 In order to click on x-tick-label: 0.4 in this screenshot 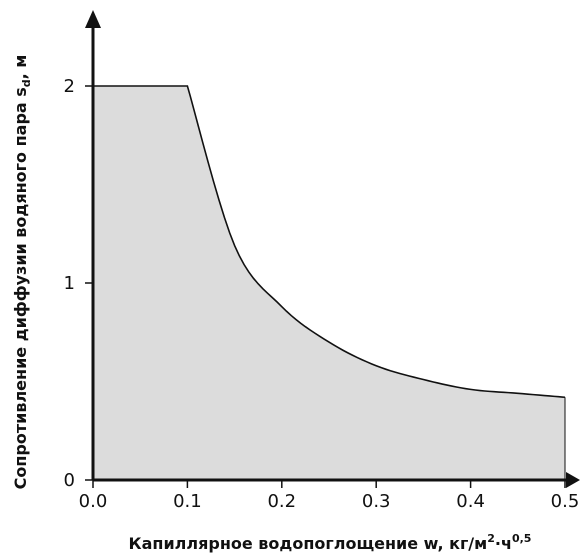, I will do `click(470, 501)`.